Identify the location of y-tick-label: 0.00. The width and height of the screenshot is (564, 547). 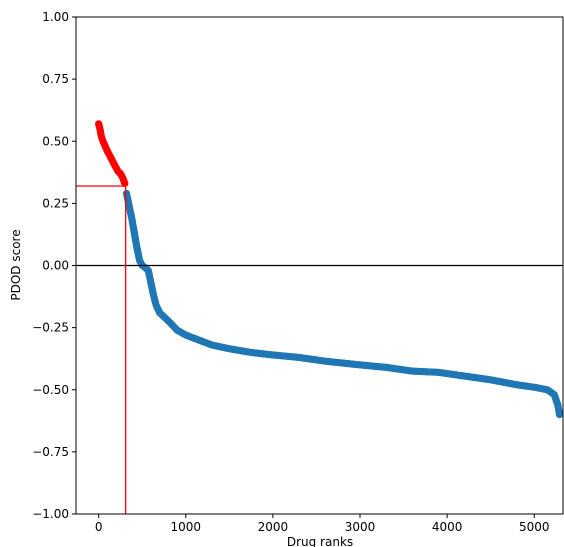
(55, 266).